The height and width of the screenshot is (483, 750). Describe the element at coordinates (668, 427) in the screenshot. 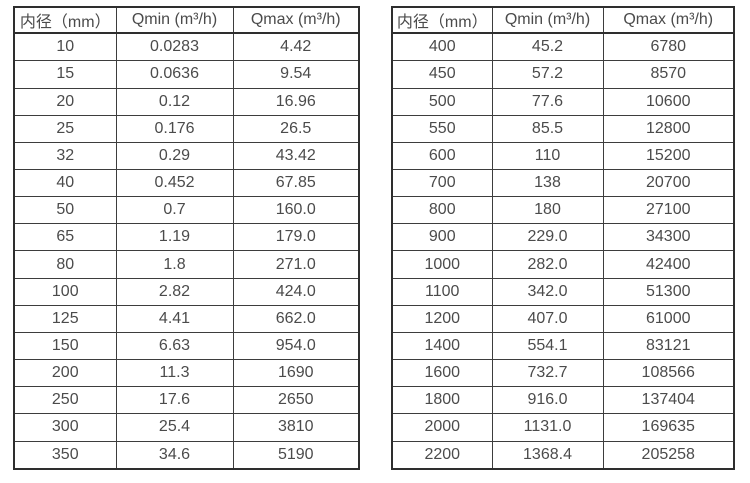

I see `table-cell: 169635` at that location.